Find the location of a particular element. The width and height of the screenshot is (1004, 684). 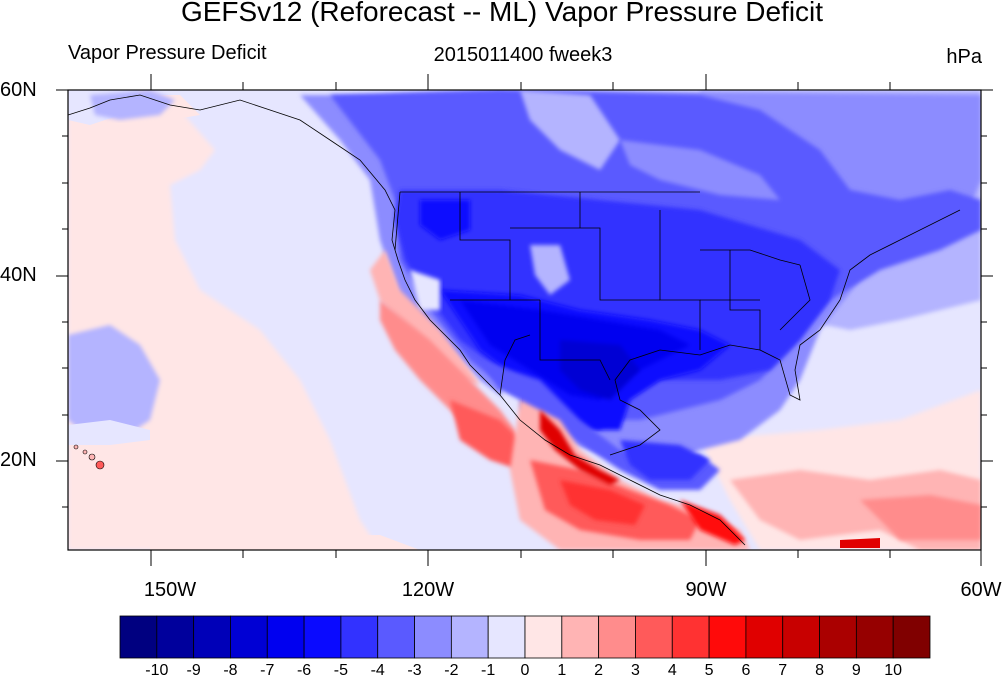

units-label: hPa is located at coordinates (964, 57).